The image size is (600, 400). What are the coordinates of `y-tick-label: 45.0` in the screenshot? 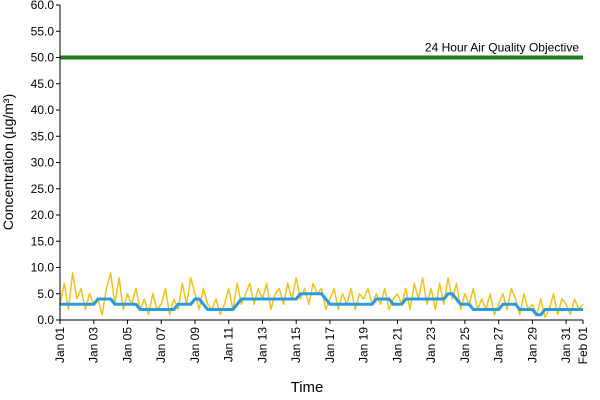 It's located at (43, 84).